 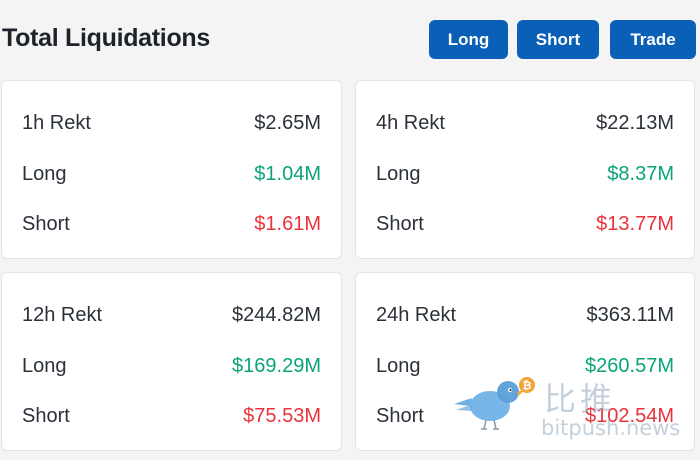 What do you see at coordinates (635, 223) in the screenshot?
I see `short-value: $13.77M` at bounding box center [635, 223].